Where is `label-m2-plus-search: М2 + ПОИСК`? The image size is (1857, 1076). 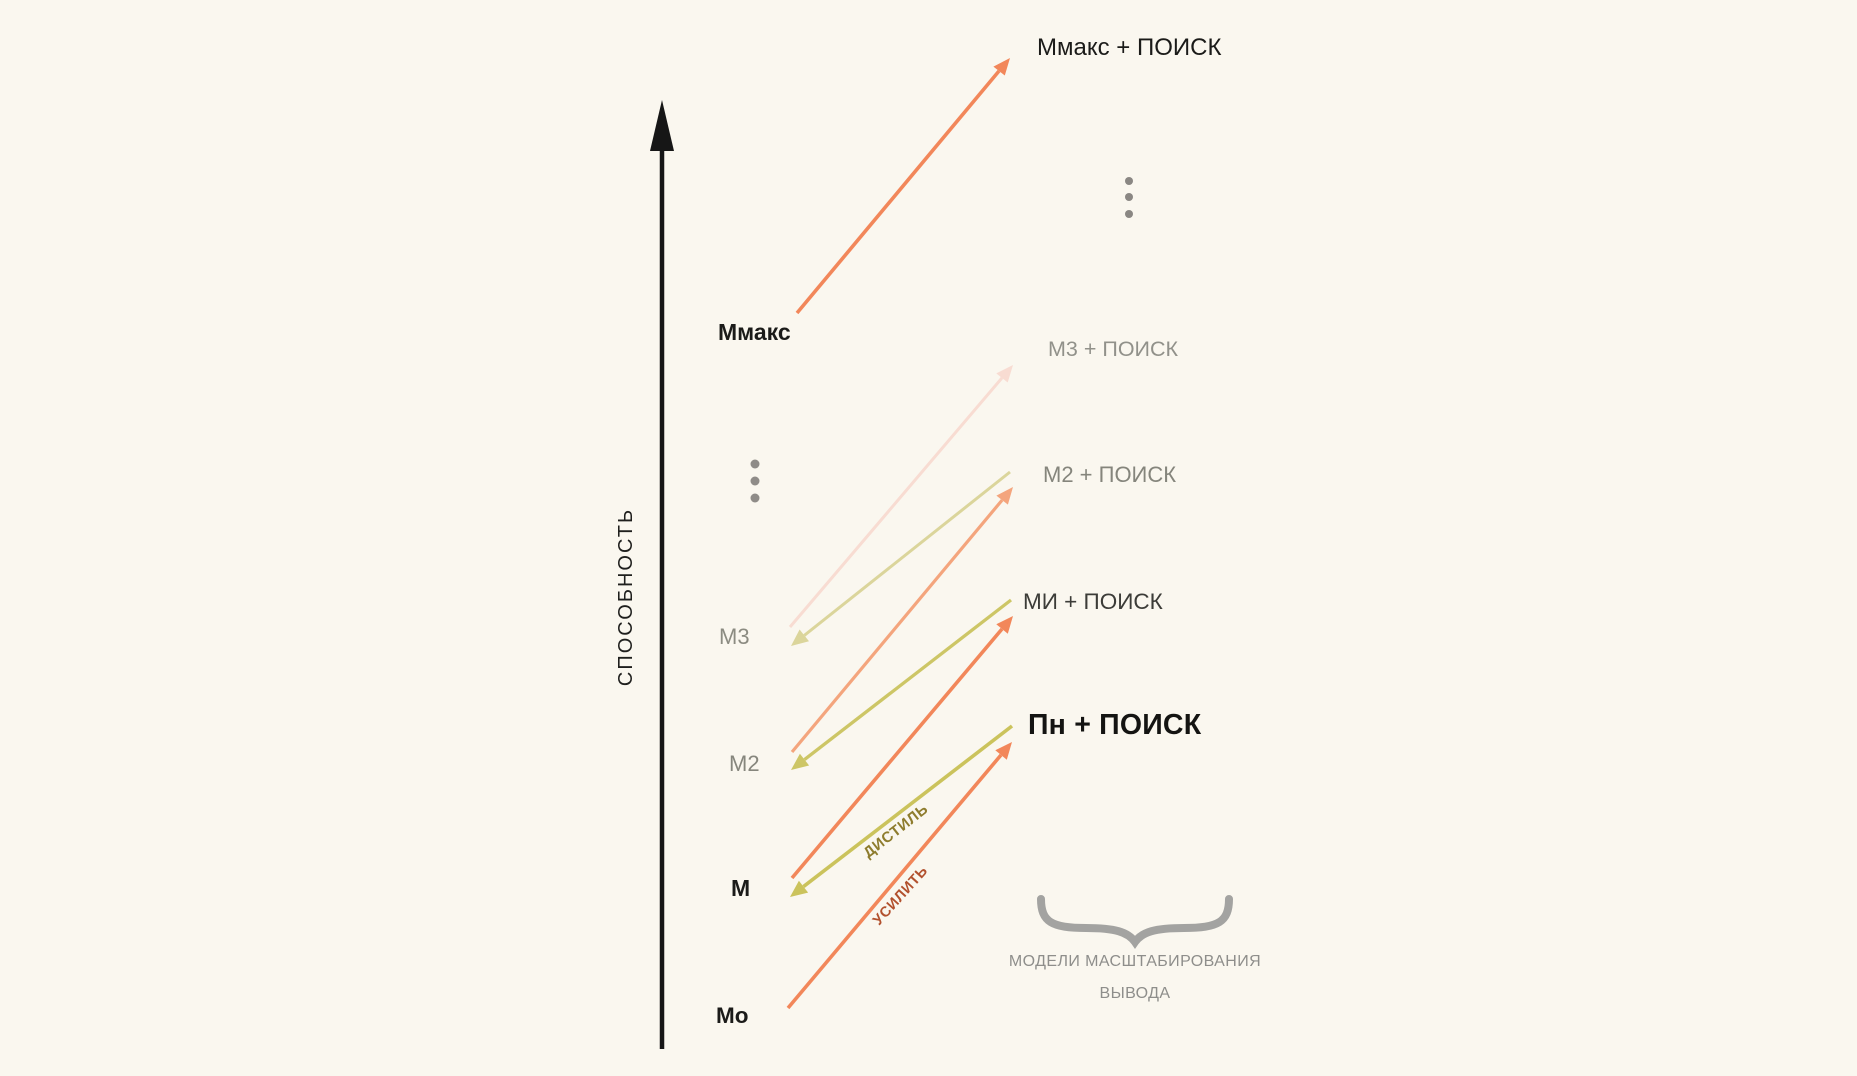
label-m2-plus-search: М2 + ПОИСК is located at coordinates (1110, 474).